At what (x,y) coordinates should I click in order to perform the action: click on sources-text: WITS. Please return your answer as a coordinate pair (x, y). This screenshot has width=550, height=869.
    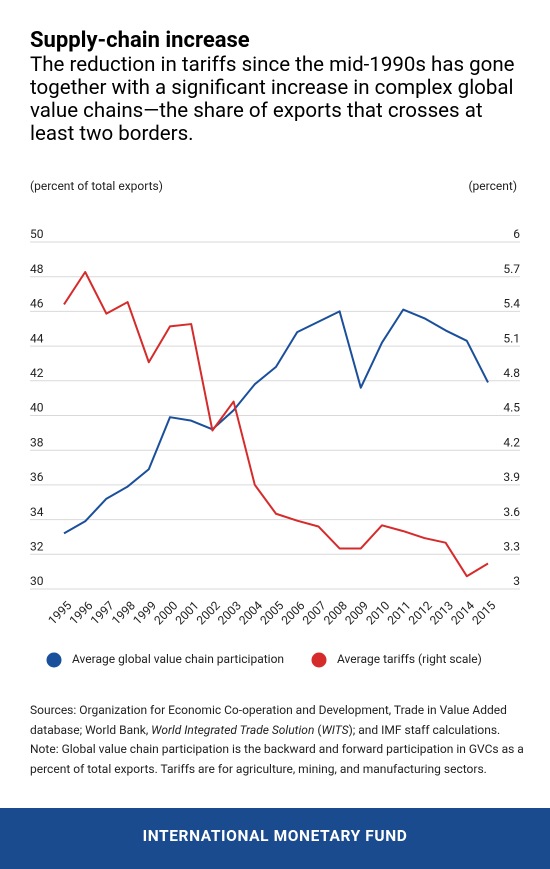
    Looking at the image, I should click on (335, 729).